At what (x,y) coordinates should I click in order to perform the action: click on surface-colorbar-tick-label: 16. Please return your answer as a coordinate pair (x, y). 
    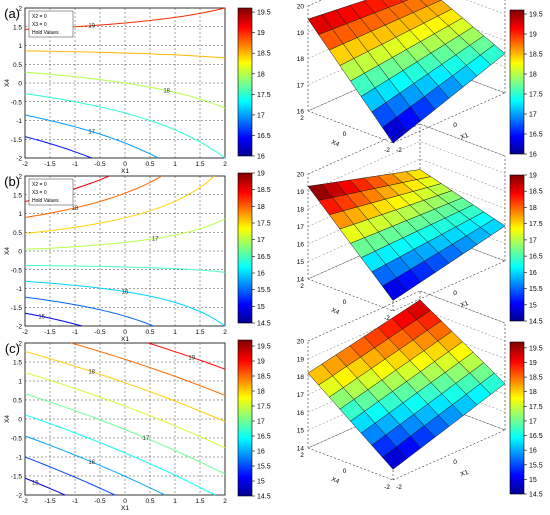
    Looking at the image, I should click on (533, 155).